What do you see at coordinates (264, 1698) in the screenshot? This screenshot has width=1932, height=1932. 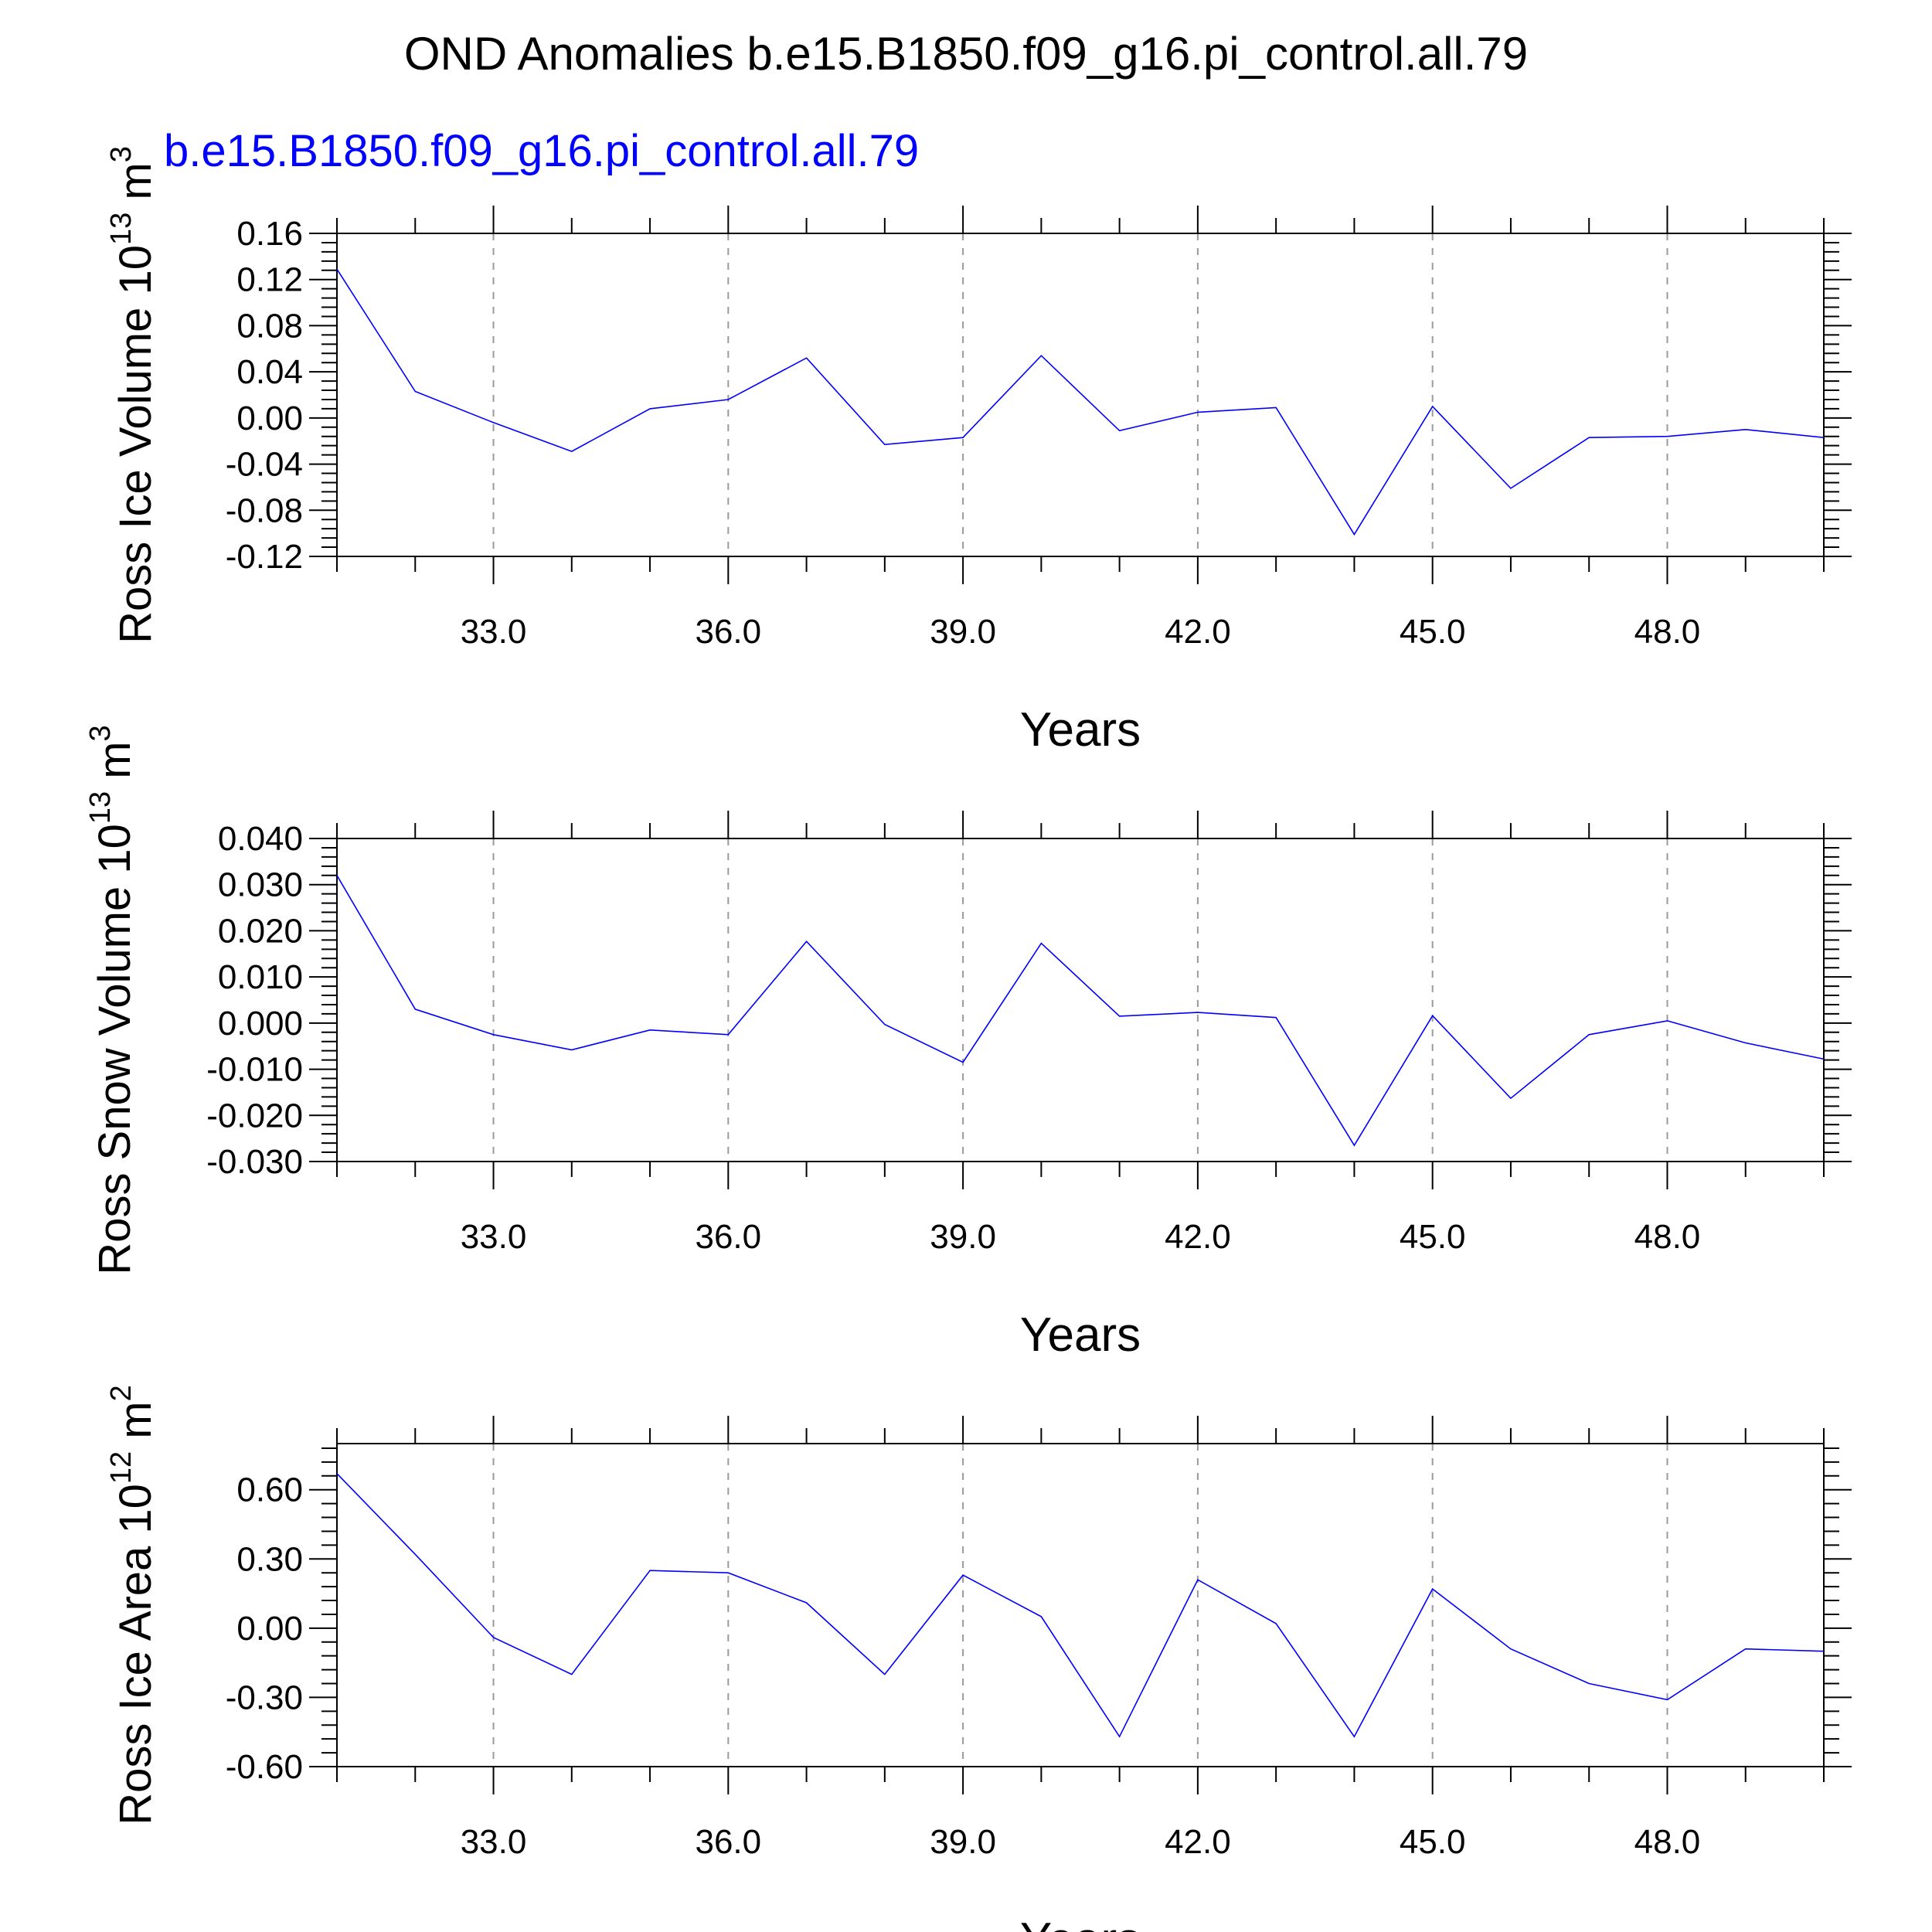 I see `y-tick-label: -0.30` at bounding box center [264, 1698].